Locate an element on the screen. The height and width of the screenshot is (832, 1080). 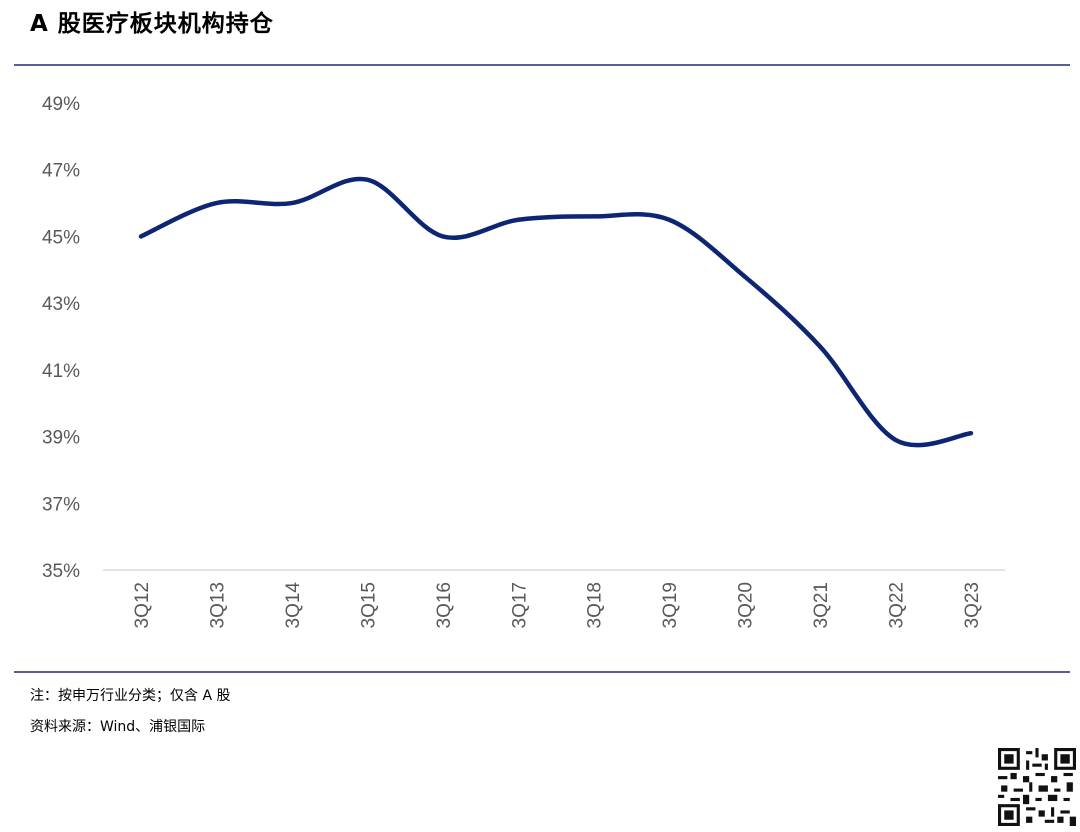
x-tick-label: 3Q16 is located at coordinates (444, 605).